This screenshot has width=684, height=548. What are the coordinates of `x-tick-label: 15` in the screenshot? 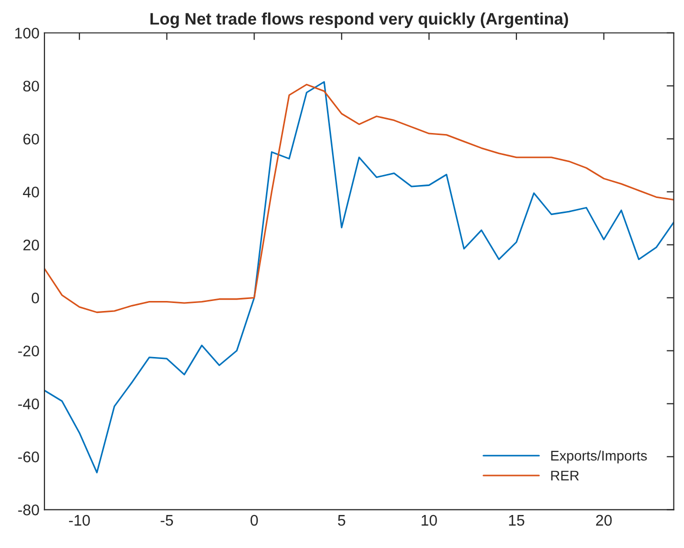 It's located at (516, 520).